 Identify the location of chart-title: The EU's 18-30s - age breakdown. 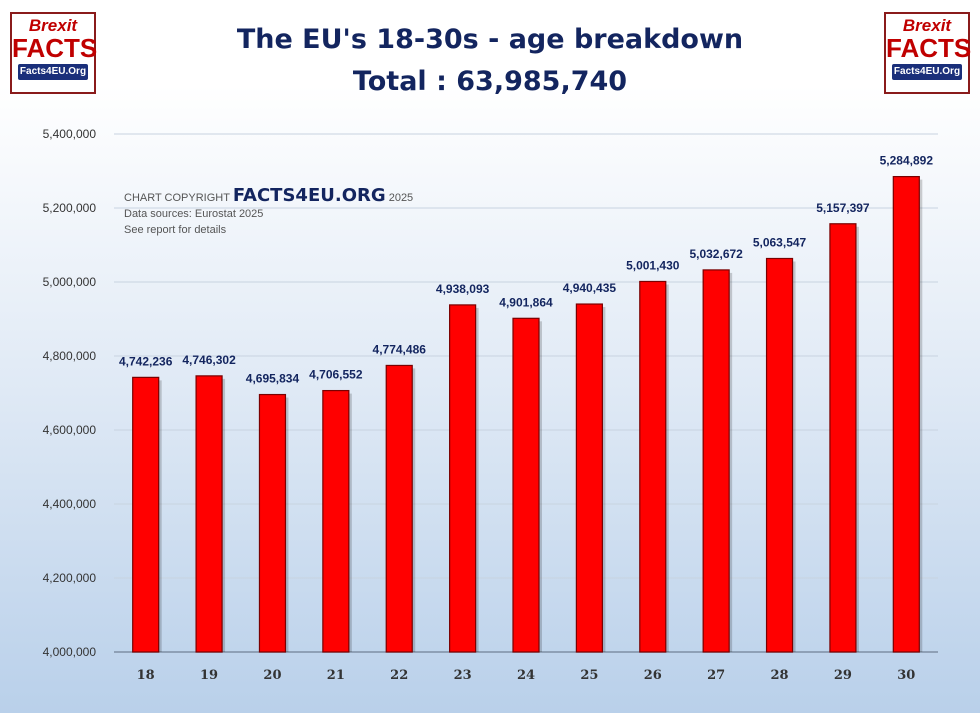
(490, 39).